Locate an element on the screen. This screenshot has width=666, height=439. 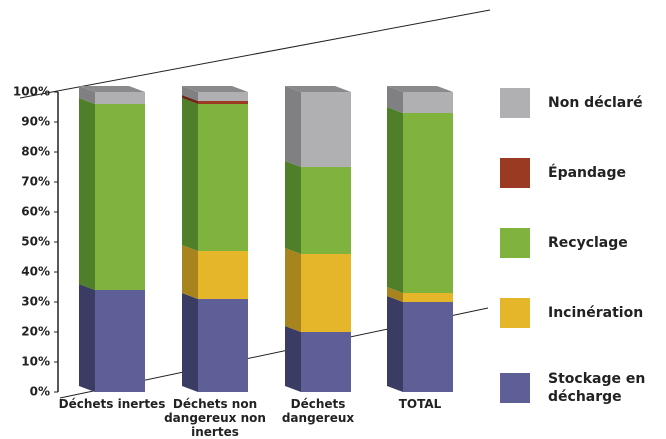
y-tick-label: 90% is located at coordinates (35, 122).